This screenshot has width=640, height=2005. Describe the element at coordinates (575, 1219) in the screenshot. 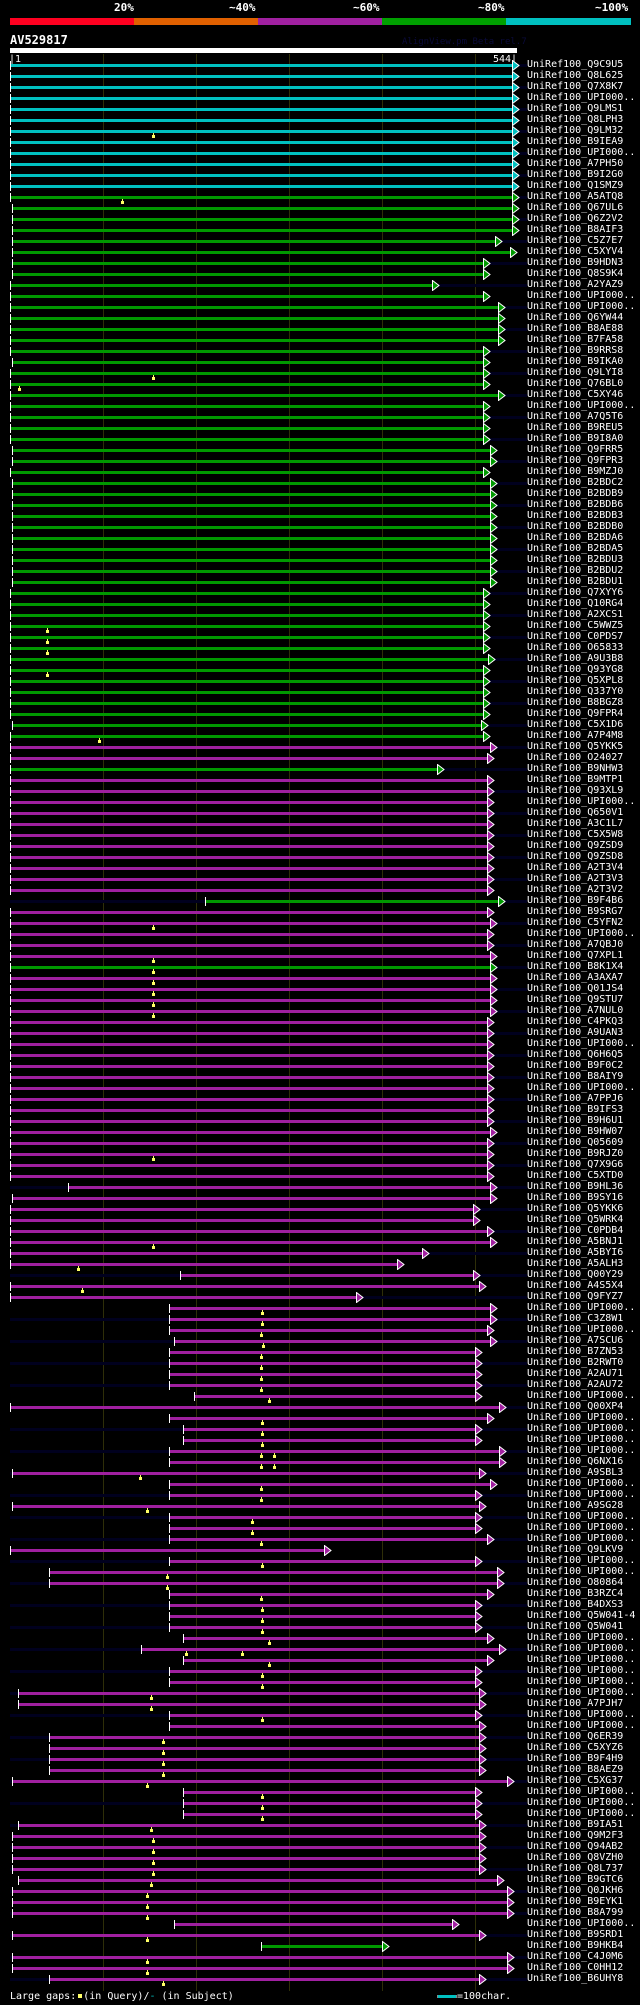

I see `hit-label: UniRef100_Q5WRK4` at that location.